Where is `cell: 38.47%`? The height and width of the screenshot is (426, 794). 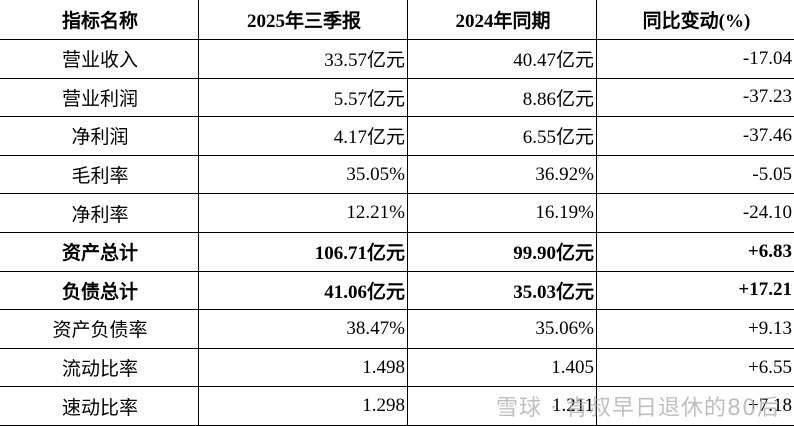
cell: 38.47% is located at coordinates (303, 329).